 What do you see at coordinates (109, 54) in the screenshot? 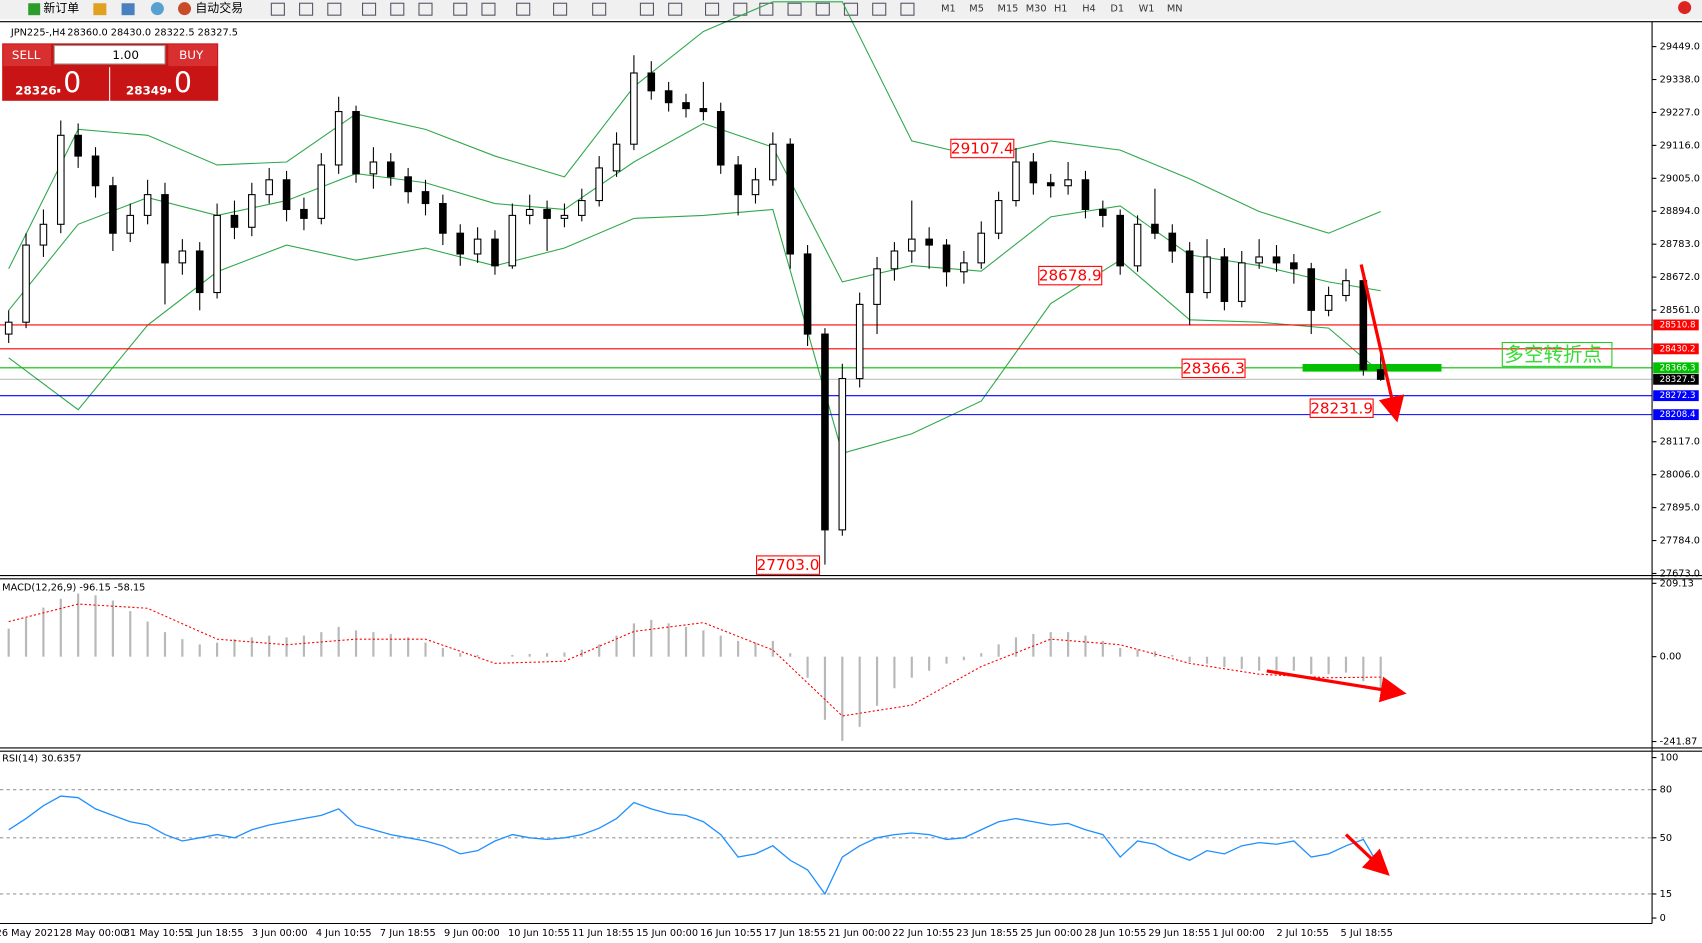
I see `lots-input` at bounding box center [109, 54].